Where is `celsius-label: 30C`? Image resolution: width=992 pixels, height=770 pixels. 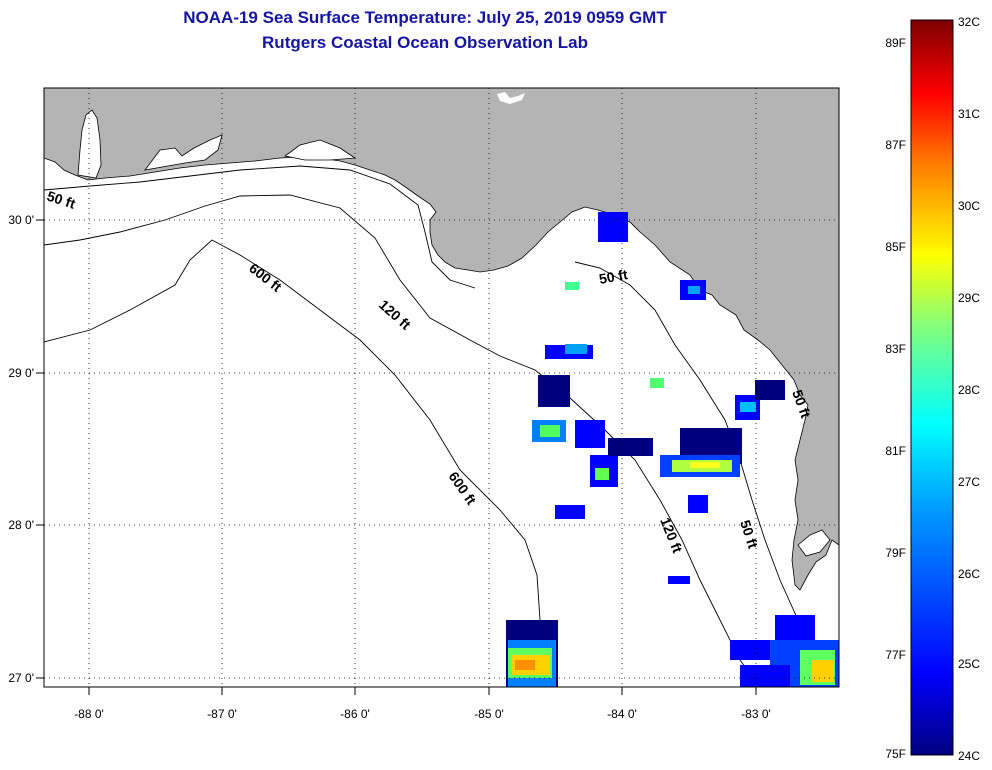
celsius-label: 30C is located at coordinates (969, 206).